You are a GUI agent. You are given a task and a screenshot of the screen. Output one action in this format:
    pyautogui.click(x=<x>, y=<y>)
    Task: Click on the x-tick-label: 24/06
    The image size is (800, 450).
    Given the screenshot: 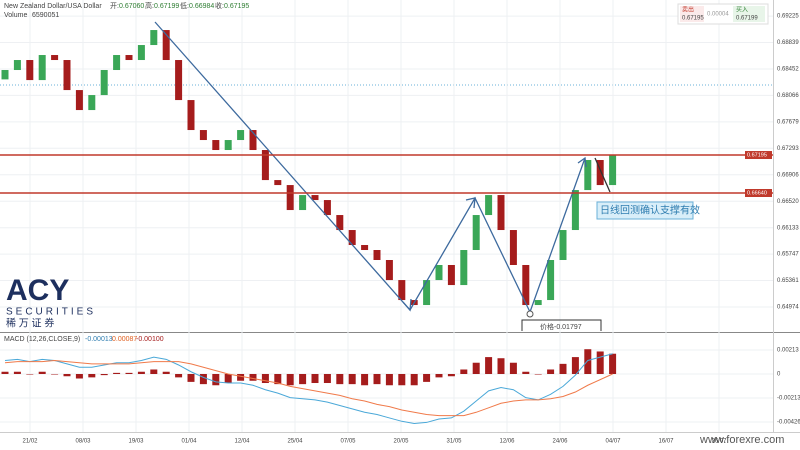 What is the action you would take?
    pyautogui.click(x=560, y=442)
    